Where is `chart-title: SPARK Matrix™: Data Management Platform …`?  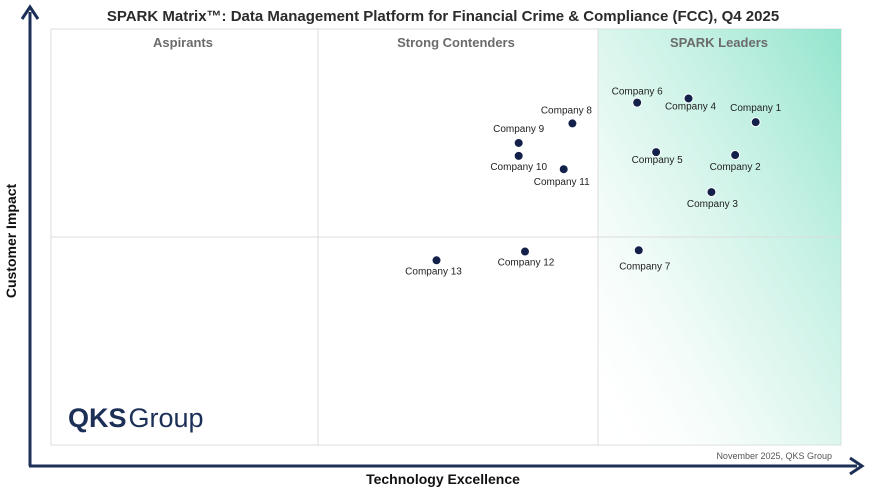 chart-title: SPARK Matrix™: Data Management Platform … is located at coordinates (443, 16).